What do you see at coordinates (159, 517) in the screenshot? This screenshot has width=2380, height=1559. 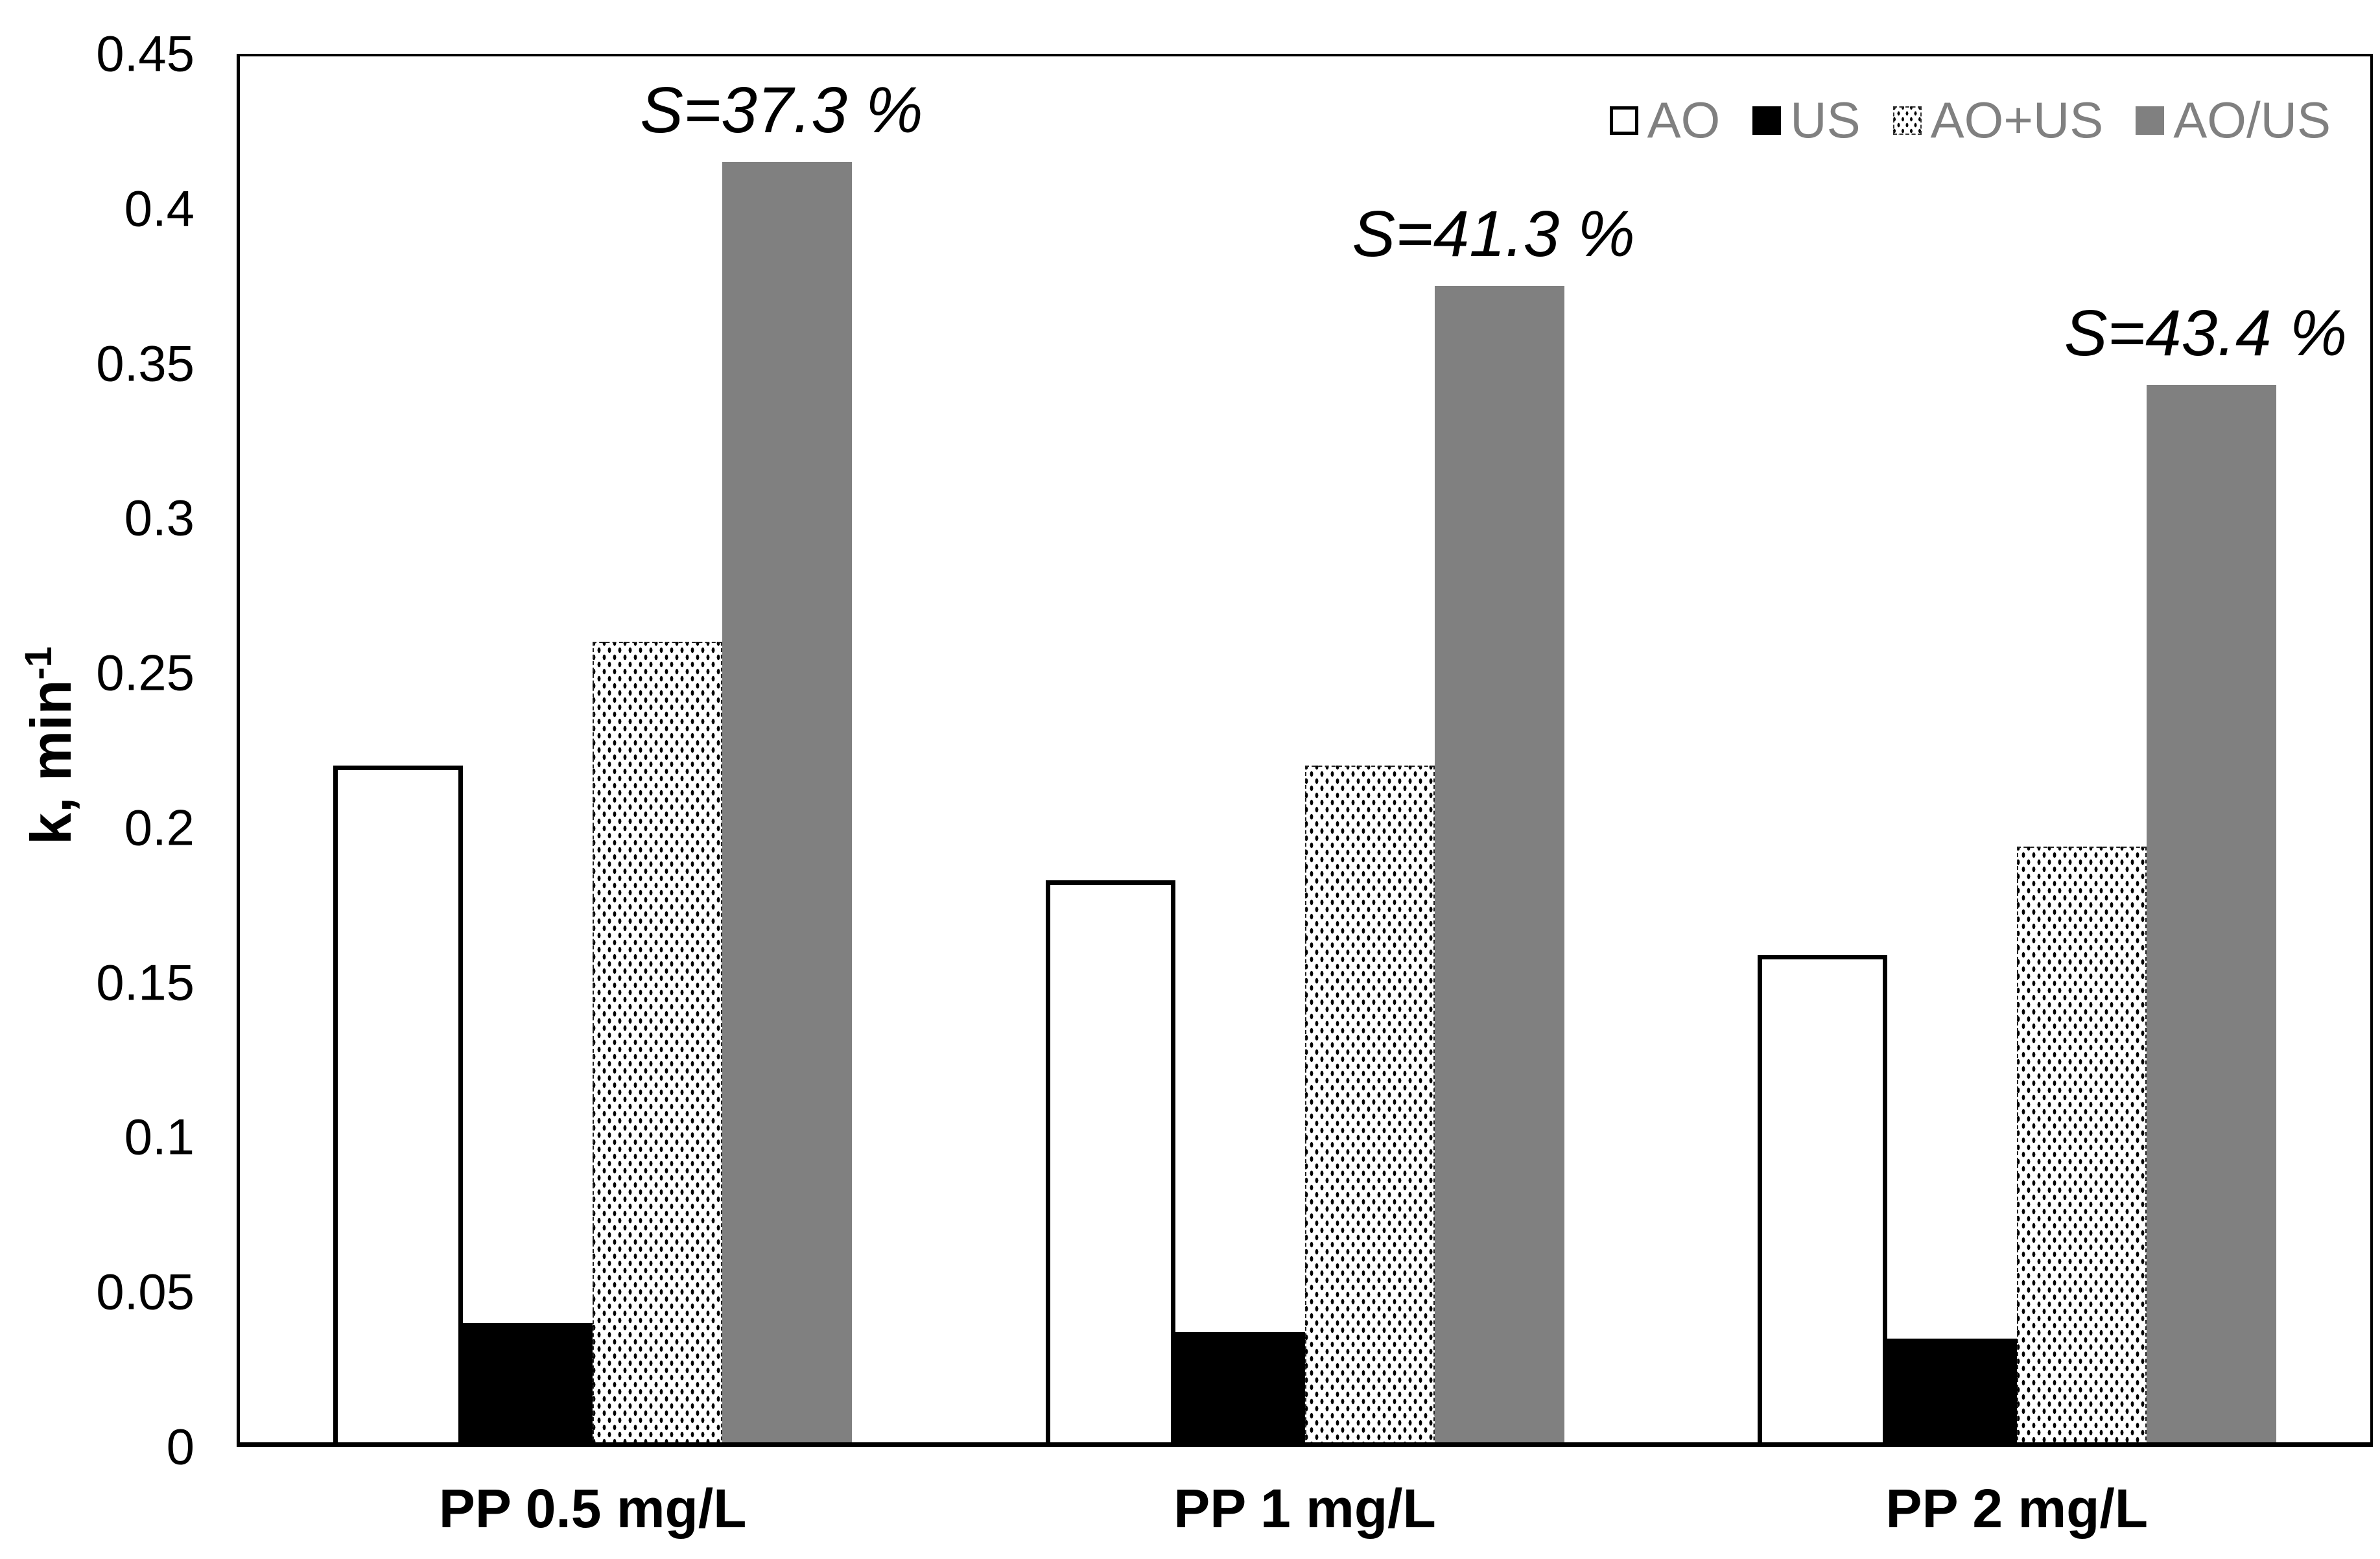 I see `y-tick-label-0.3: 0.3` at bounding box center [159, 517].